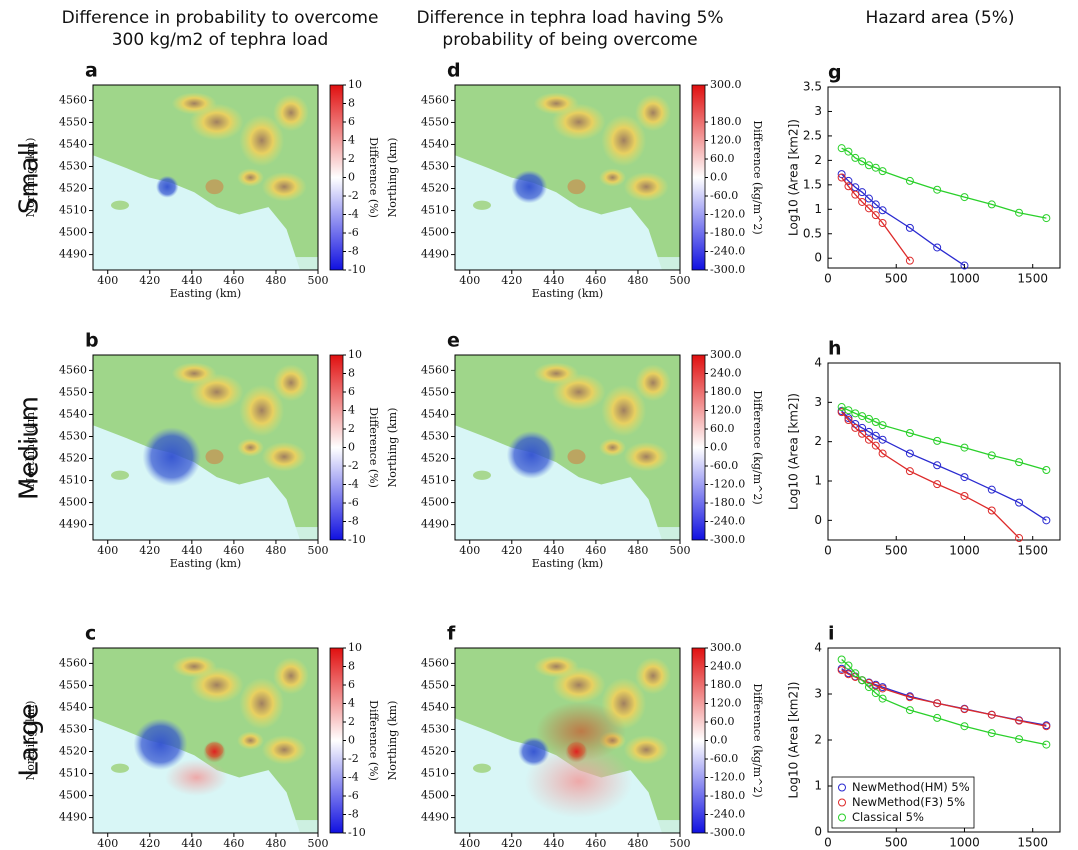 Image resolution: width=1078 pixels, height=850 pixels. I want to click on column-title: probability of being overcome, so click(569, 40).